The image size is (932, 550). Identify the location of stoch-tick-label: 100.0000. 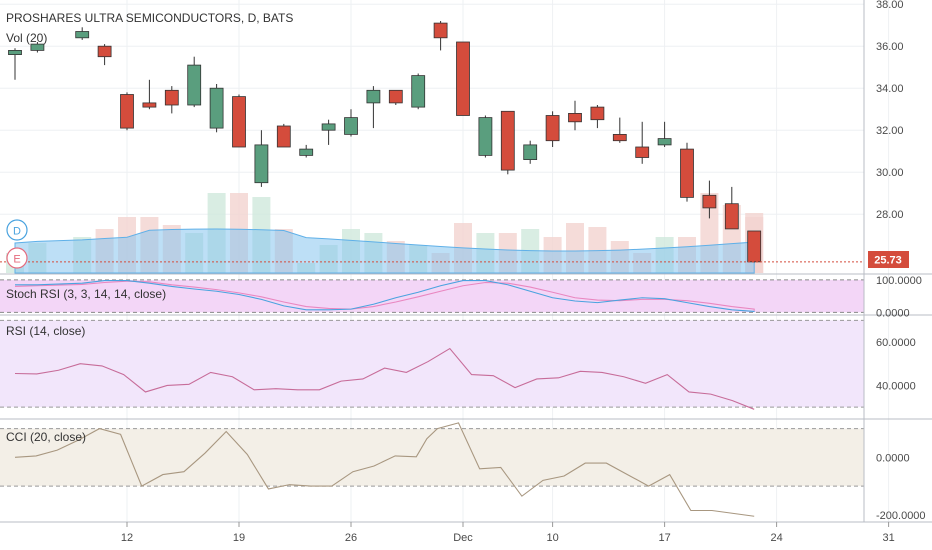
(899, 281).